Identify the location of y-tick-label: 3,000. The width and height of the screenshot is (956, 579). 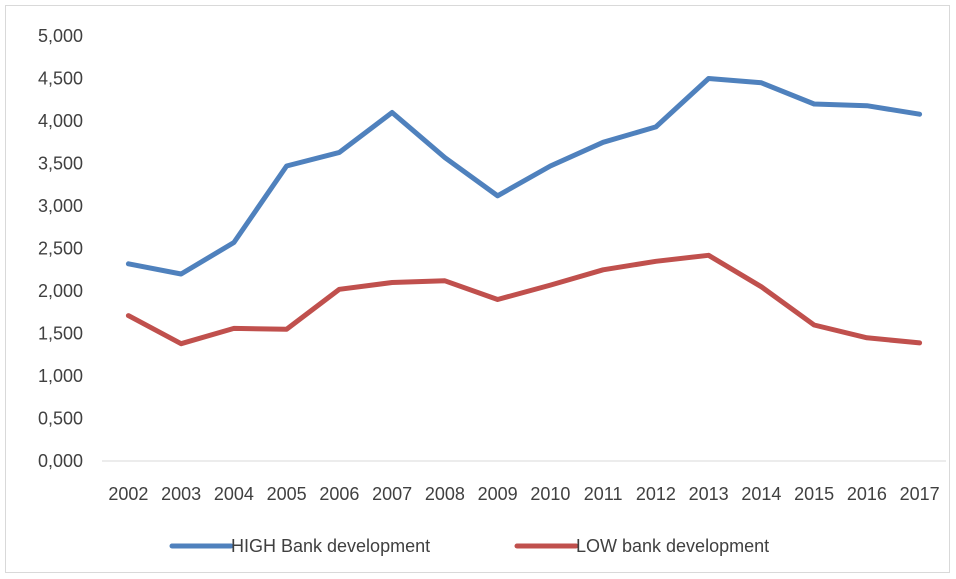
(60, 206).